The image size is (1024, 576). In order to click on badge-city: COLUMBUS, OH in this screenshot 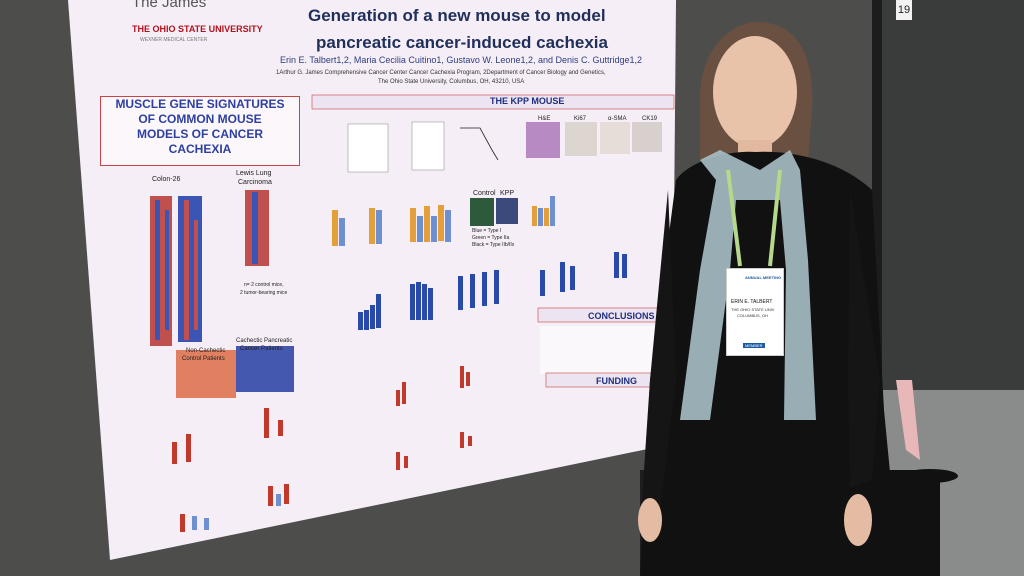, I will do `click(752, 315)`.